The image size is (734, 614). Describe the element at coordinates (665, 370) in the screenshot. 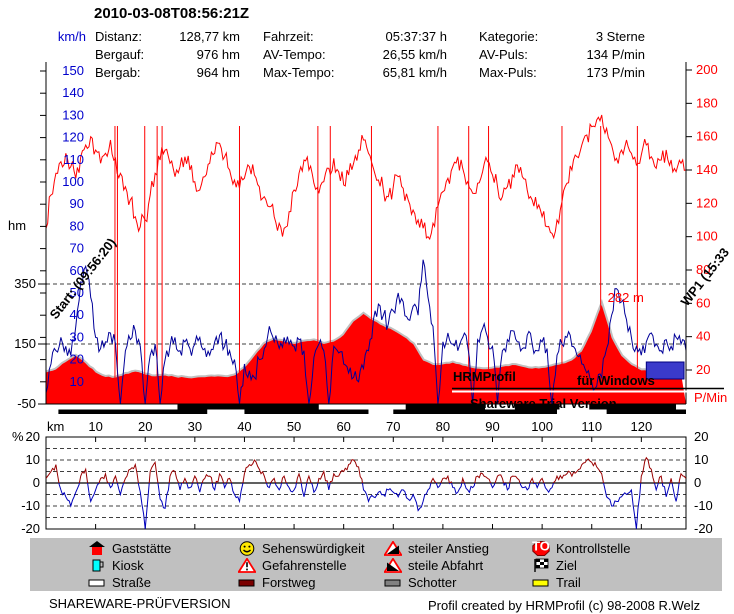

I see `highlight-box` at that location.